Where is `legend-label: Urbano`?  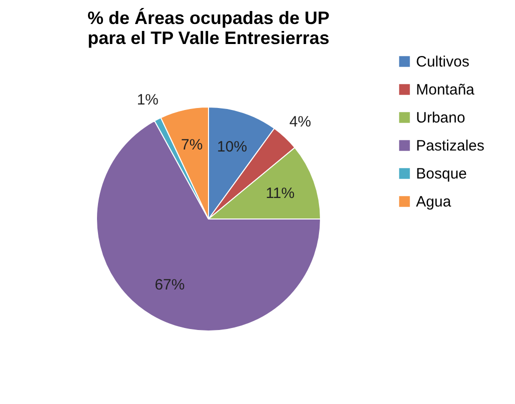 legend-label: Urbano is located at coordinates (441, 118).